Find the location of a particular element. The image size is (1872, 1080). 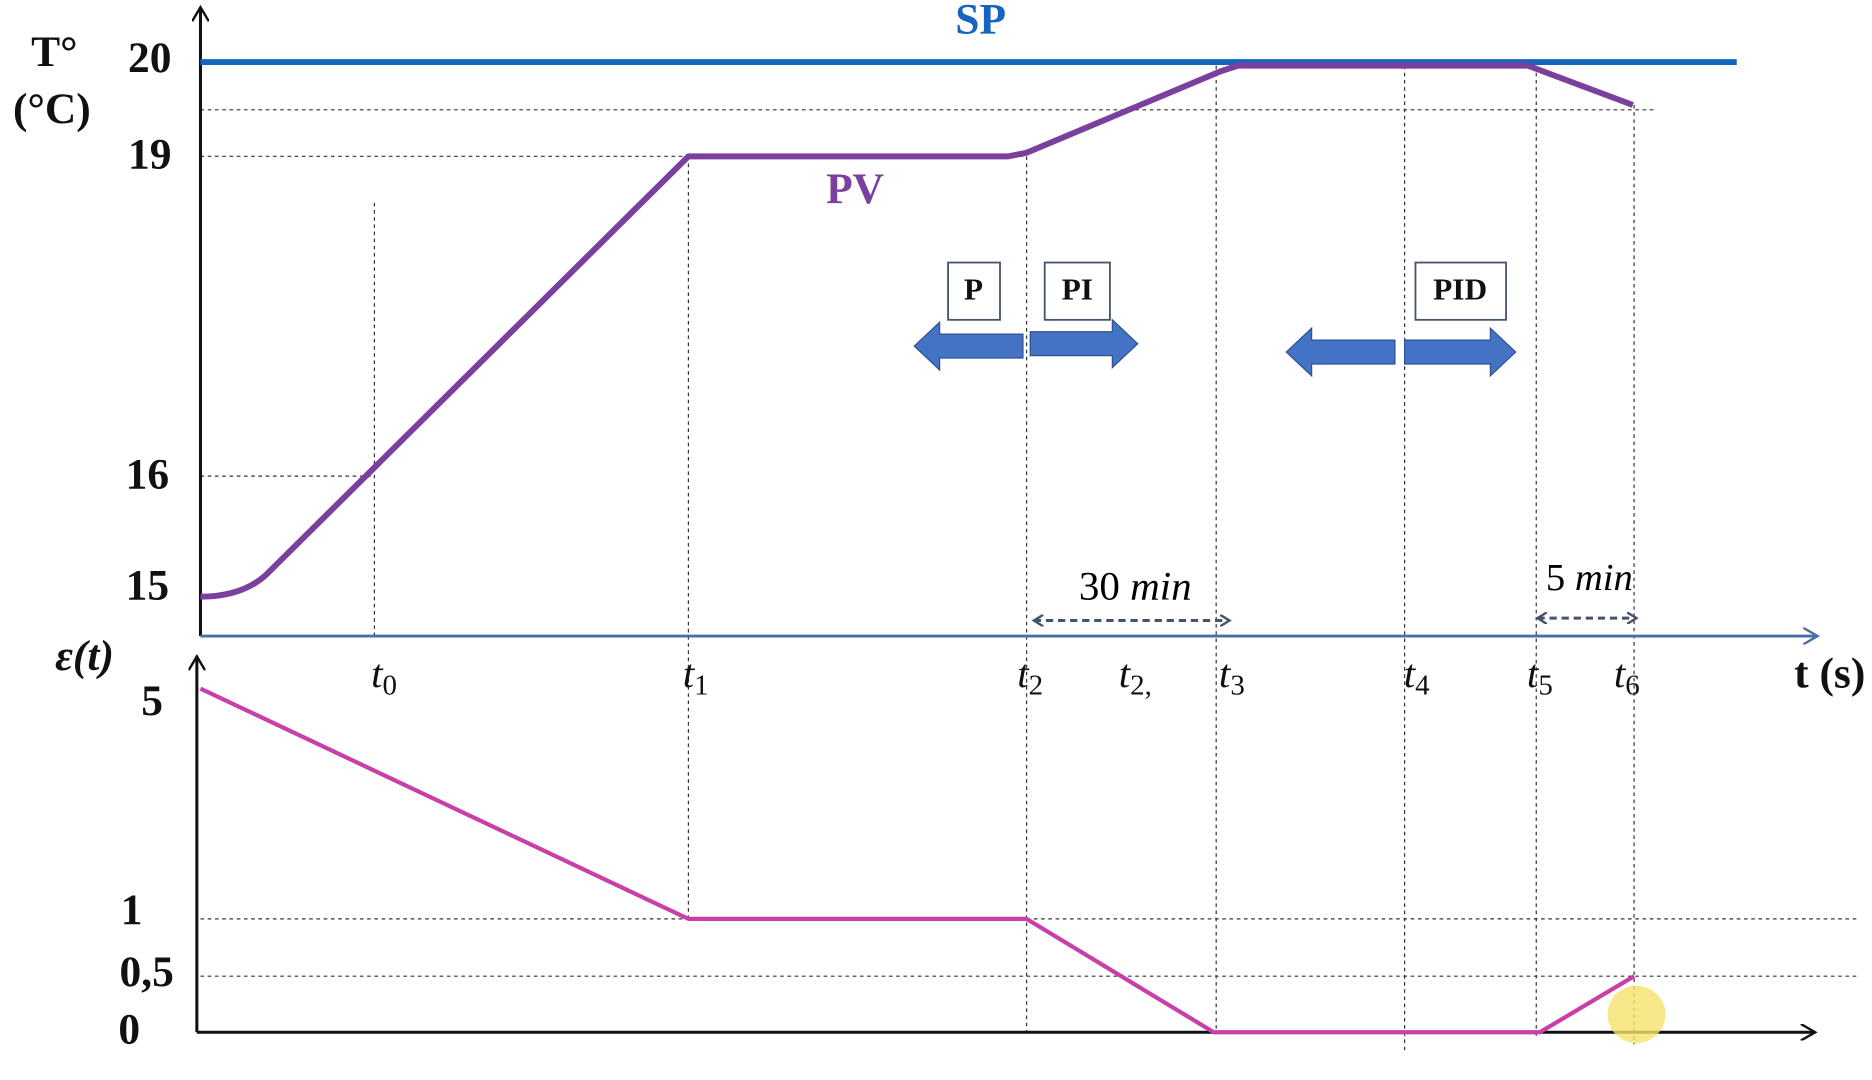

y-tick-label: 16 is located at coordinates (147, 475).